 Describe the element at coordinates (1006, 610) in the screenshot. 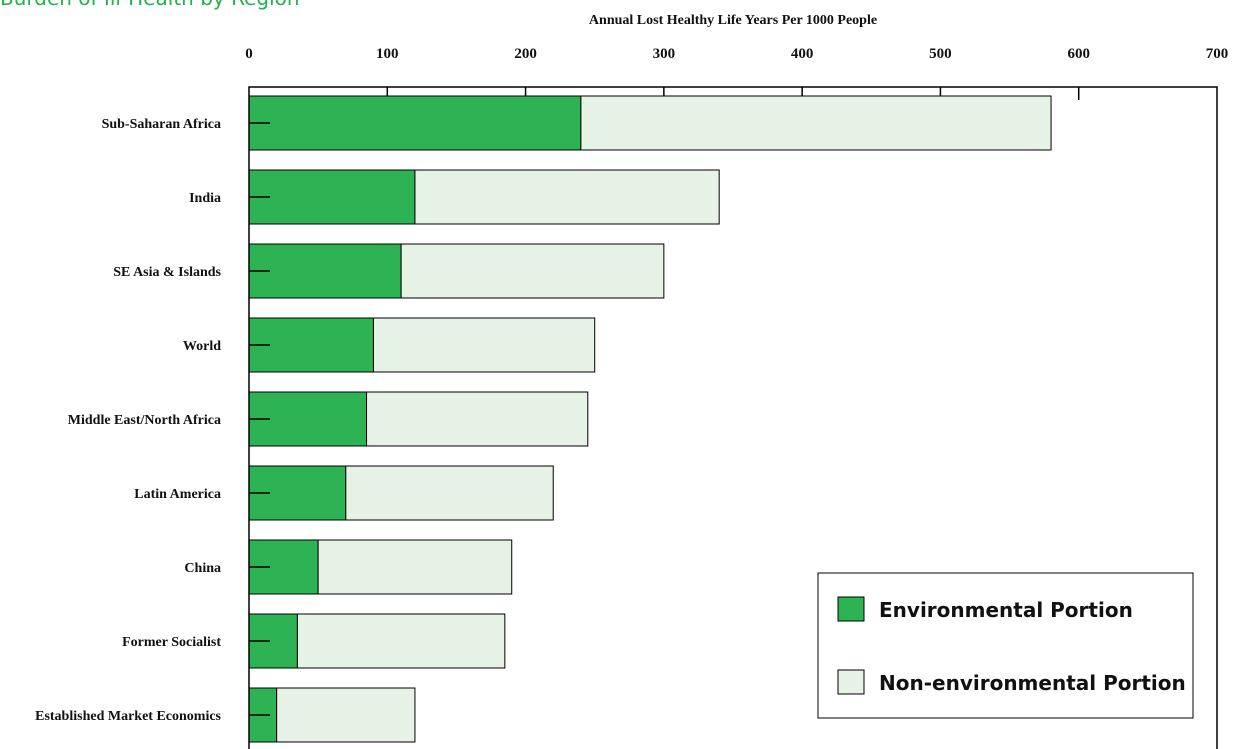

I see `legend-label-environmental: Environmental Portion` at that location.